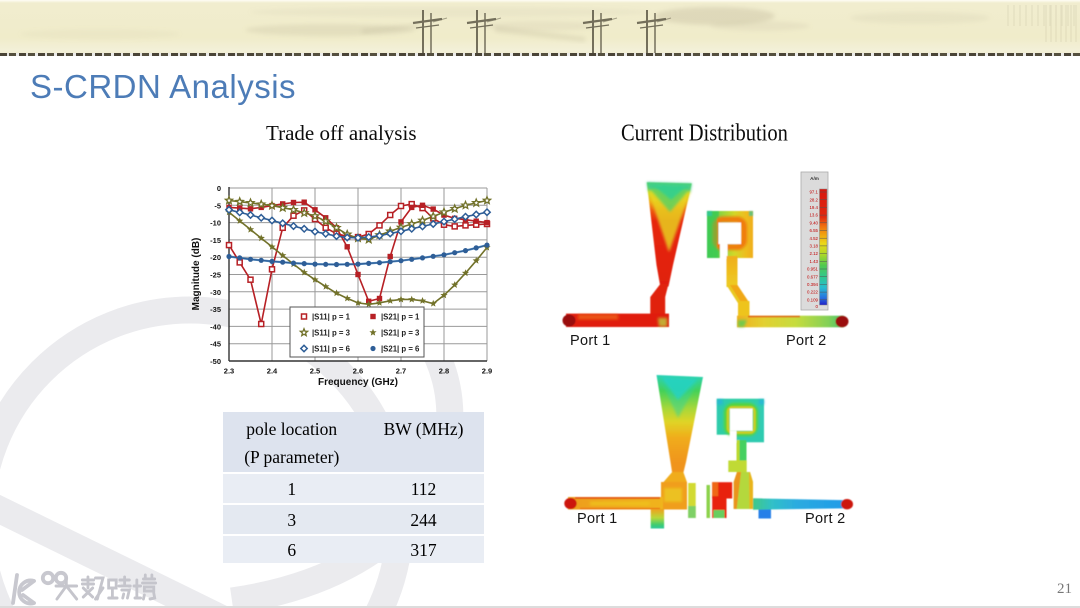 Image resolution: width=1080 pixels, height=608 pixels. What do you see at coordinates (215, 326) in the screenshot?
I see `svg-text: -40` at bounding box center [215, 326].